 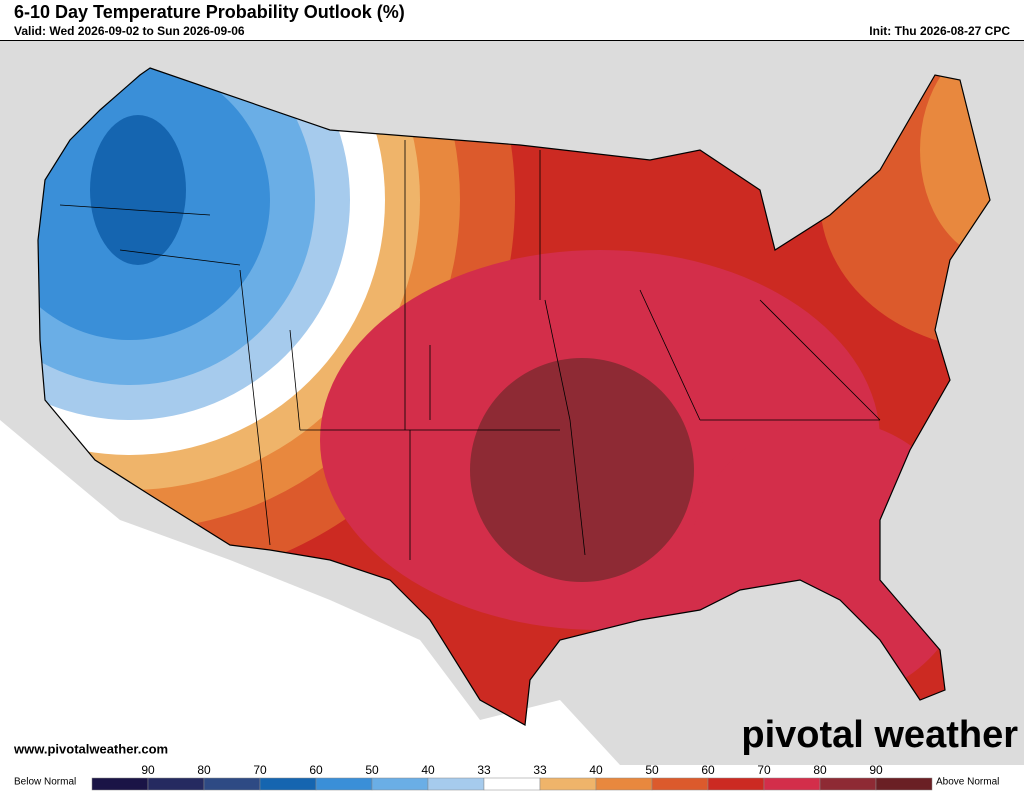 What do you see at coordinates (512, 20) in the screenshot?
I see `header-bar` at bounding box center [512, 20].